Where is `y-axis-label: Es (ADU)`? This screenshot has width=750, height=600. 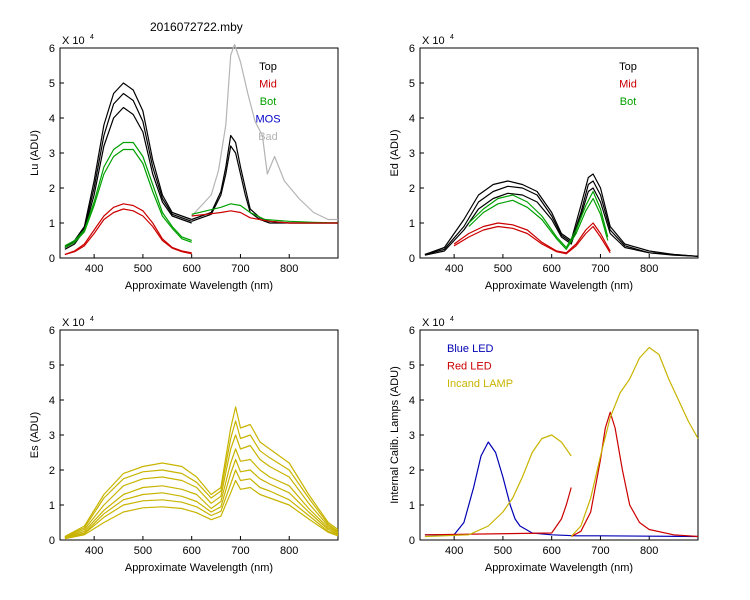
y-axis-label: Es (ADU) is located at coordinates (35, 435).